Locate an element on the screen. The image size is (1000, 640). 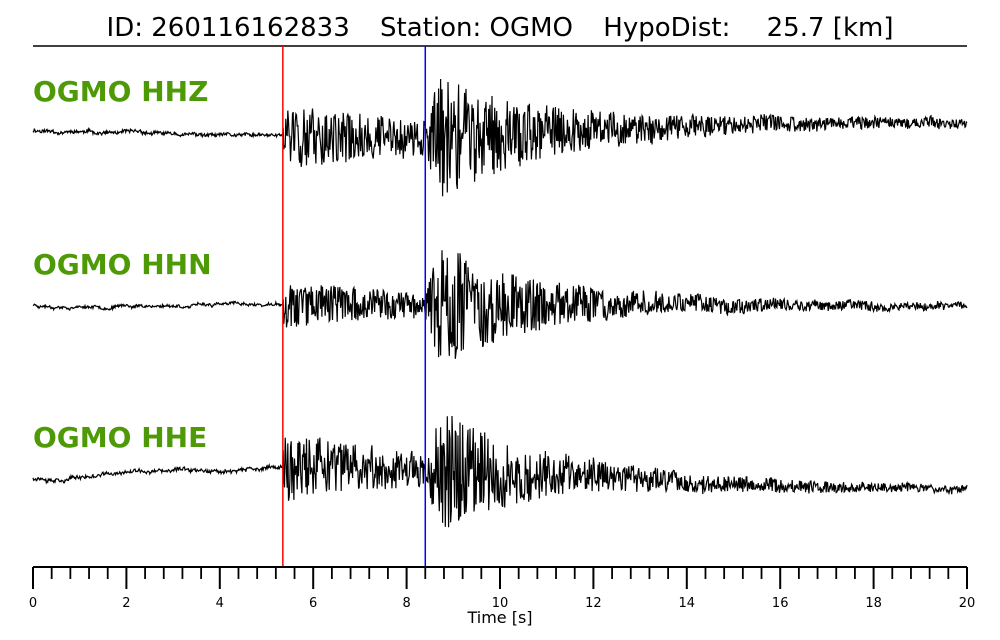
trace-label-hhe: OGMO HHE is located at coordinates (120, 437).